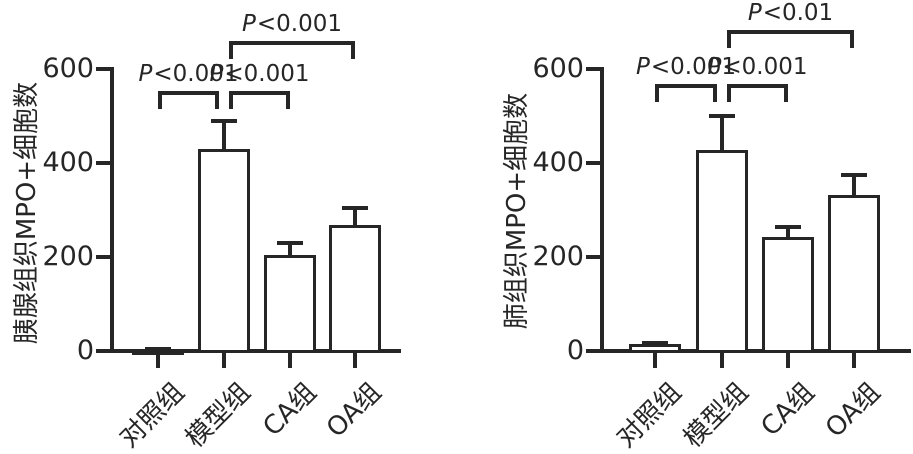 Image resolution: width=913 pixels, height=454 pixels. I want to click on x-label-ca-group: CA组, so click(788, 410).